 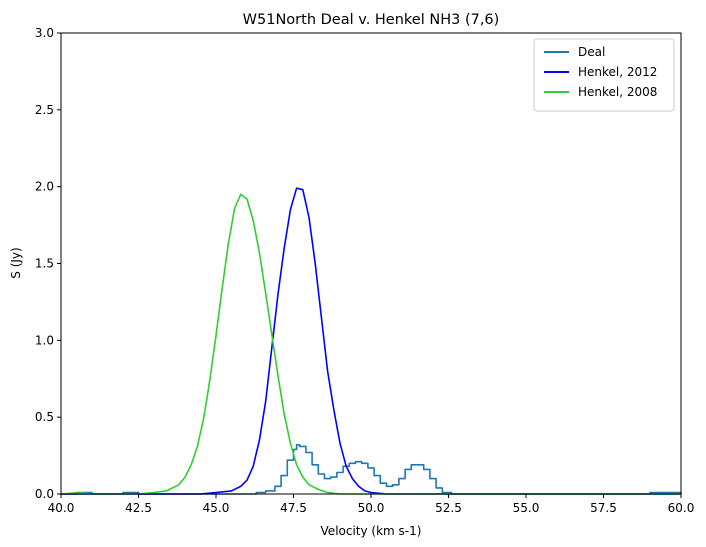 What do you see at coordinates (16, 262) in the screenshot?
I see `y-axis-label: S (Jy)` at bounding box center [16, 262].